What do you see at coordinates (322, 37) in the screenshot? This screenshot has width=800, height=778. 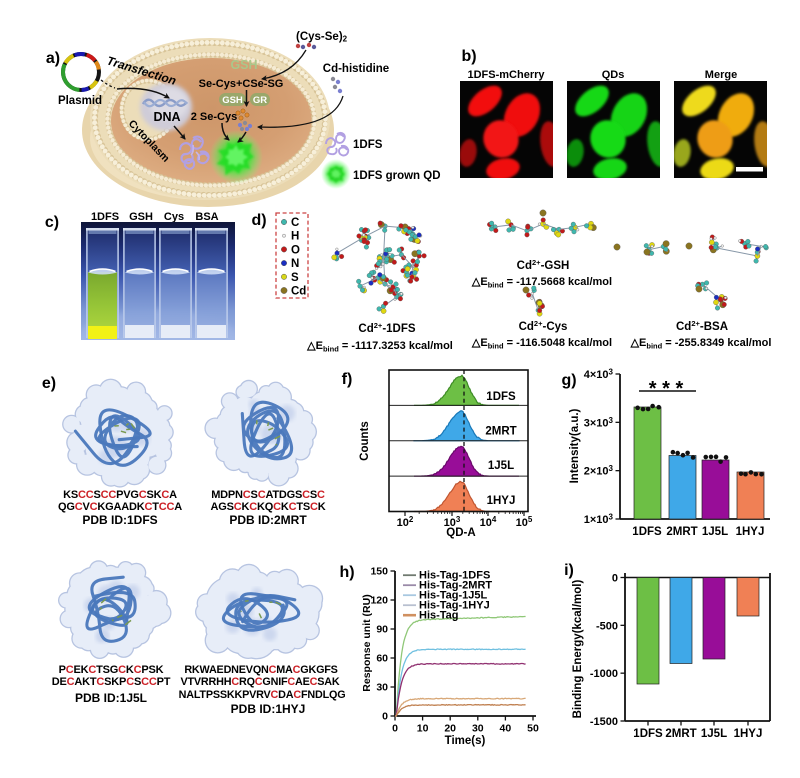 I see `svg-text: (Cys-Se)2` at bounding box center [322, 37].